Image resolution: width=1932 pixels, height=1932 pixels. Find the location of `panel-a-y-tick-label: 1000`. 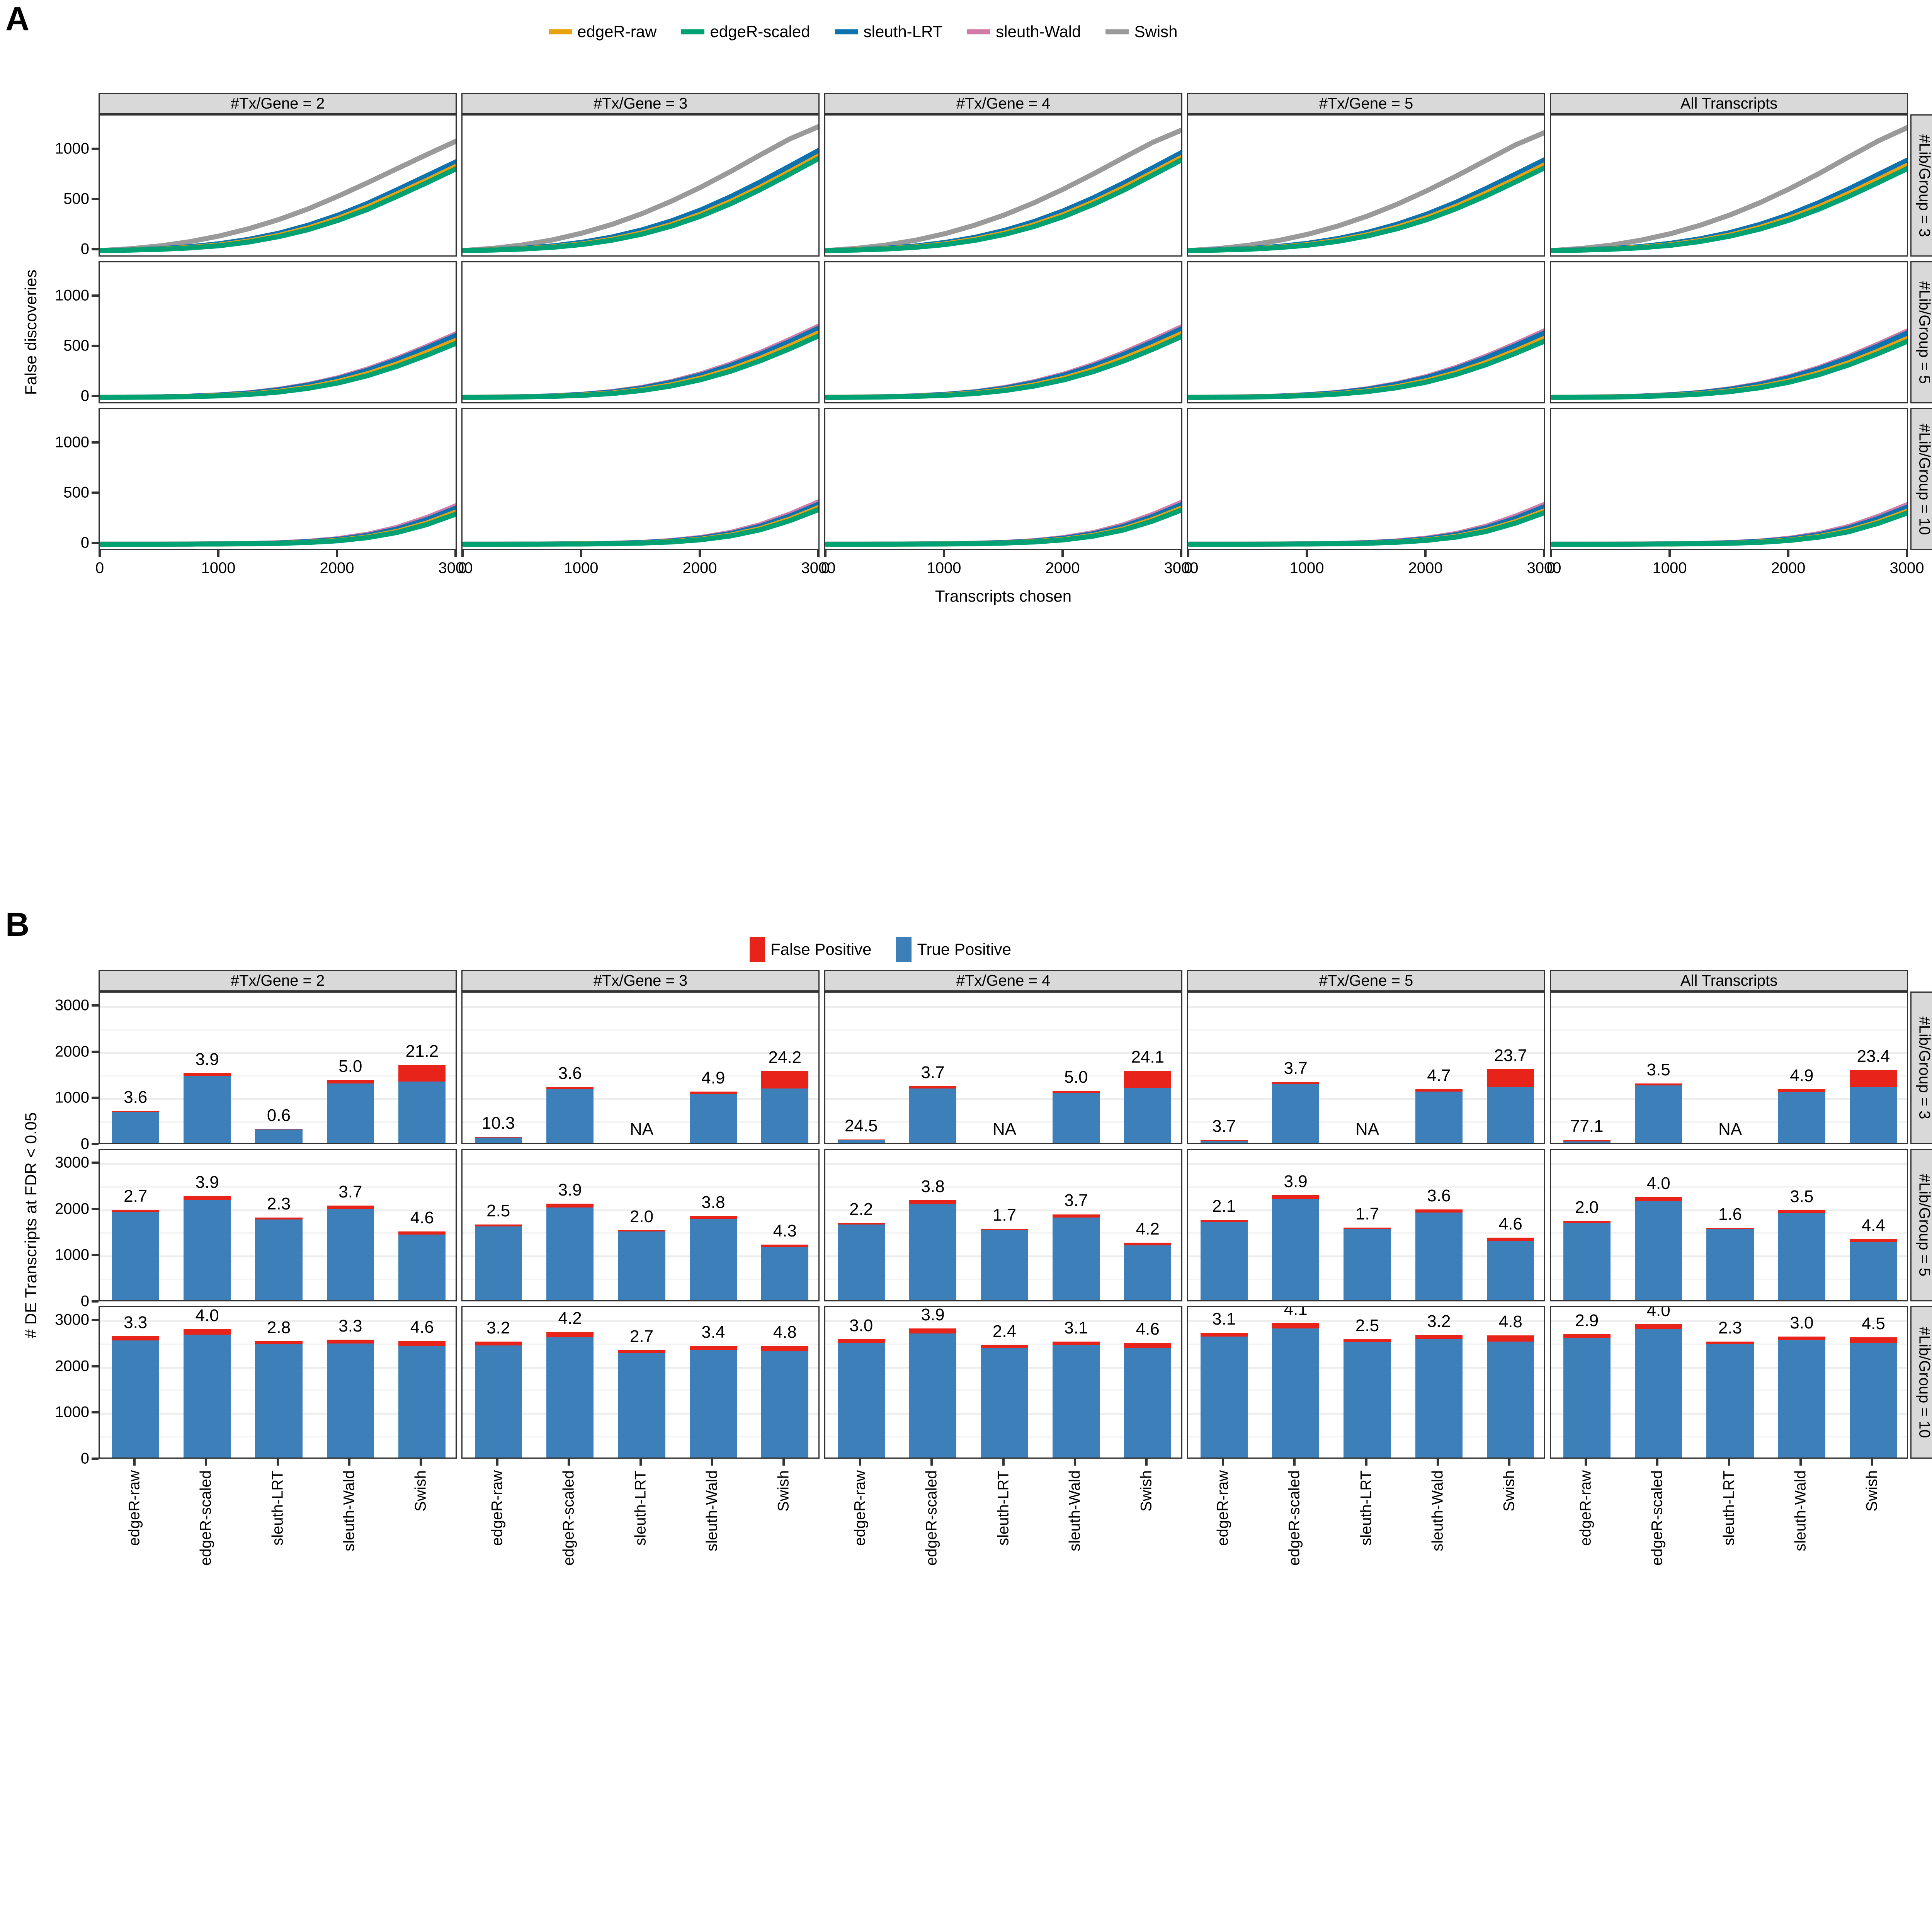

panel-a-y-tick-label: 1000 is located at coordinates (72, 296).